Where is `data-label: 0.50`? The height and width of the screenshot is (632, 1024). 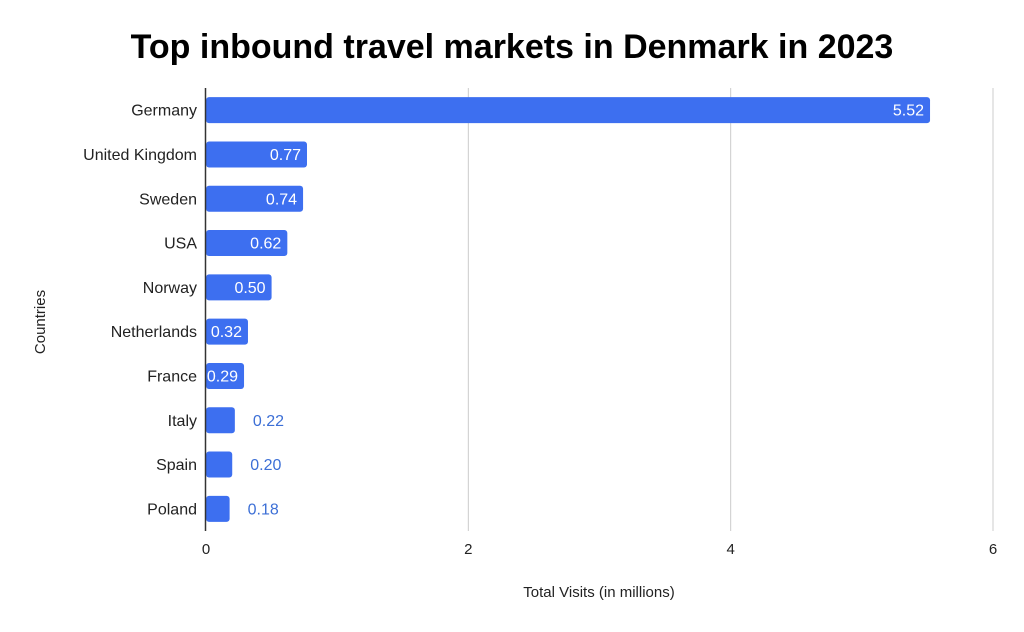
data-label: 0.50 is located at coordinates (249, 288).